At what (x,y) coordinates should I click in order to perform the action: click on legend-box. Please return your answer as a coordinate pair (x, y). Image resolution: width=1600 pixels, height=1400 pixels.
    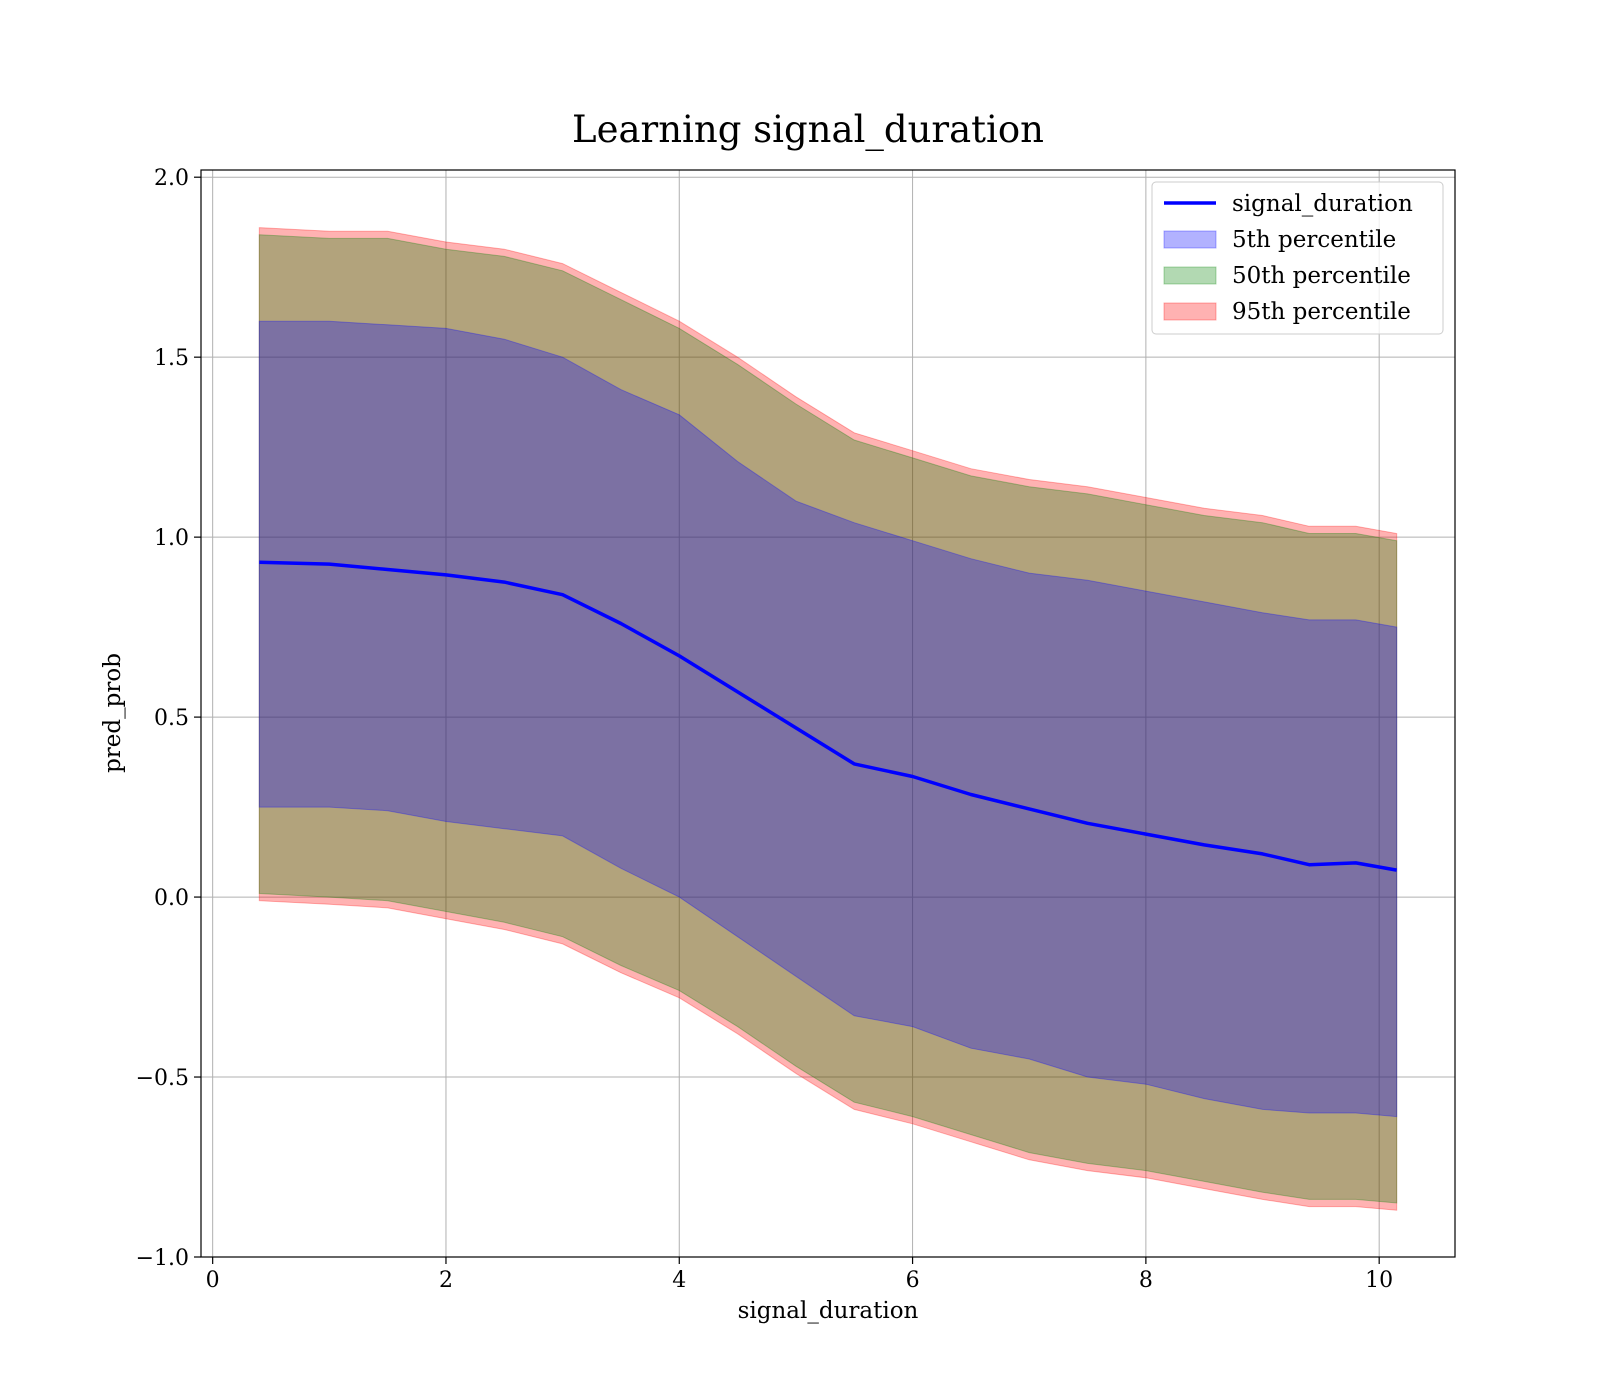
    Looking at the image, I should click on (1297, 258).